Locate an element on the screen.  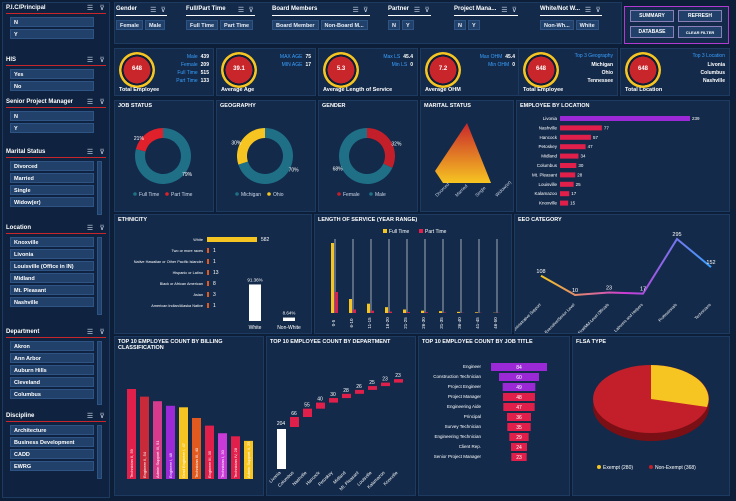
filter-option: Full Time is located at coordinates (202, 25).